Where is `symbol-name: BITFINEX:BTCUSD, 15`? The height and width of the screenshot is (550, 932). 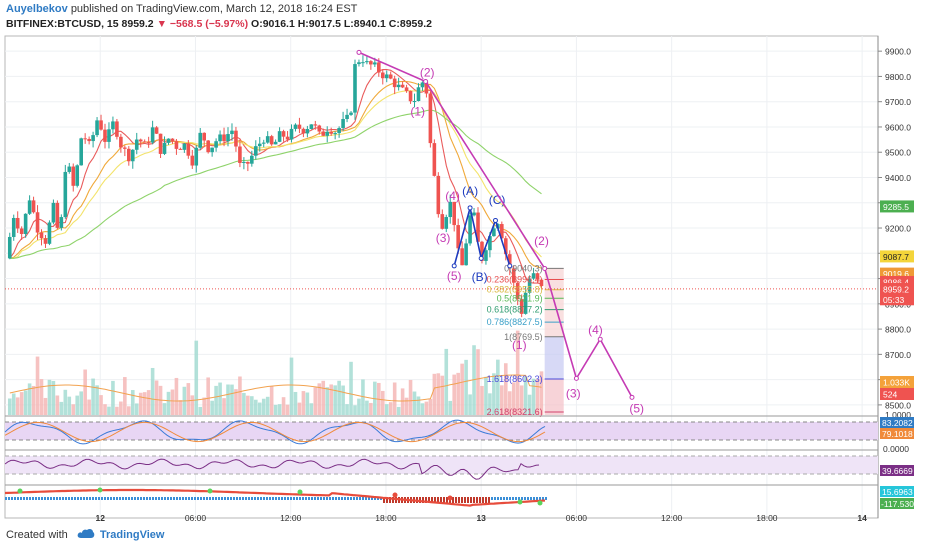 symbol-name: BITFINEX:BTCUSD, 15 is located at coordinates (62, 24).